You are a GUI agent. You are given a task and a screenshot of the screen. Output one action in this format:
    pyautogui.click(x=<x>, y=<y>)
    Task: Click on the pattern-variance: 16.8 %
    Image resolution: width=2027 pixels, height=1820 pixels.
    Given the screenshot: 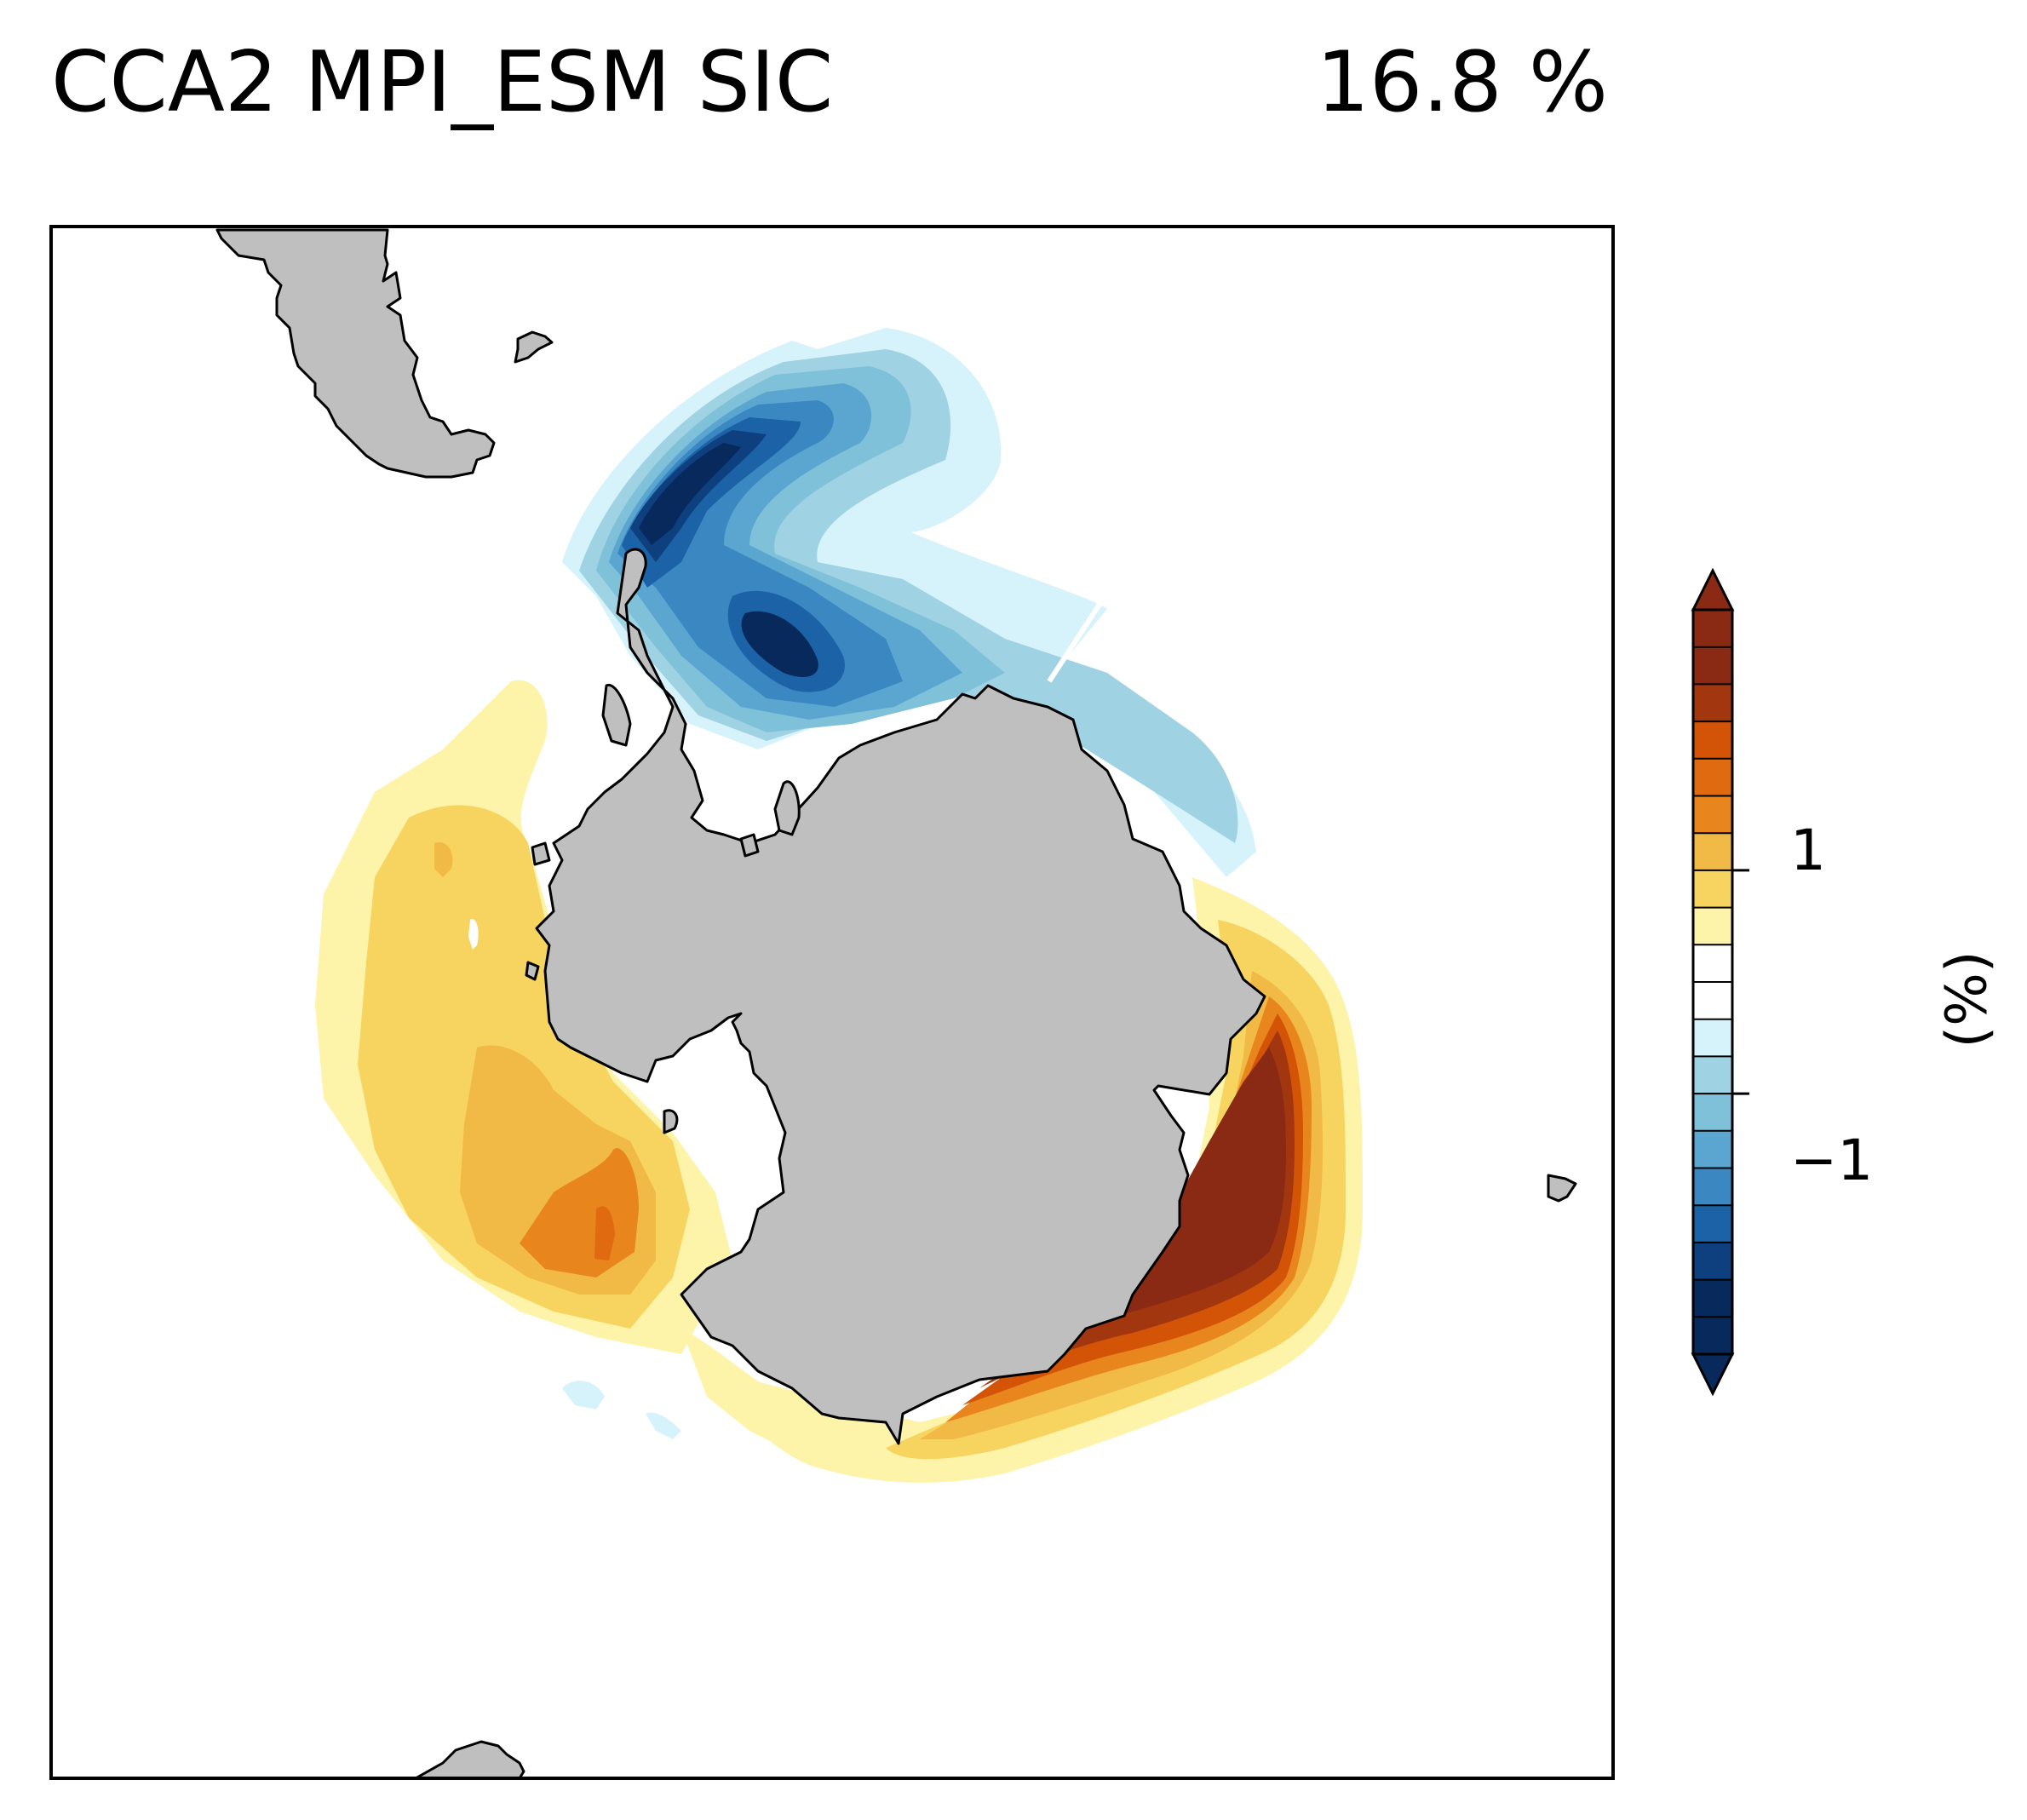 What is the action you would take?
    pyautogui.click(x=1462, y=83)
    